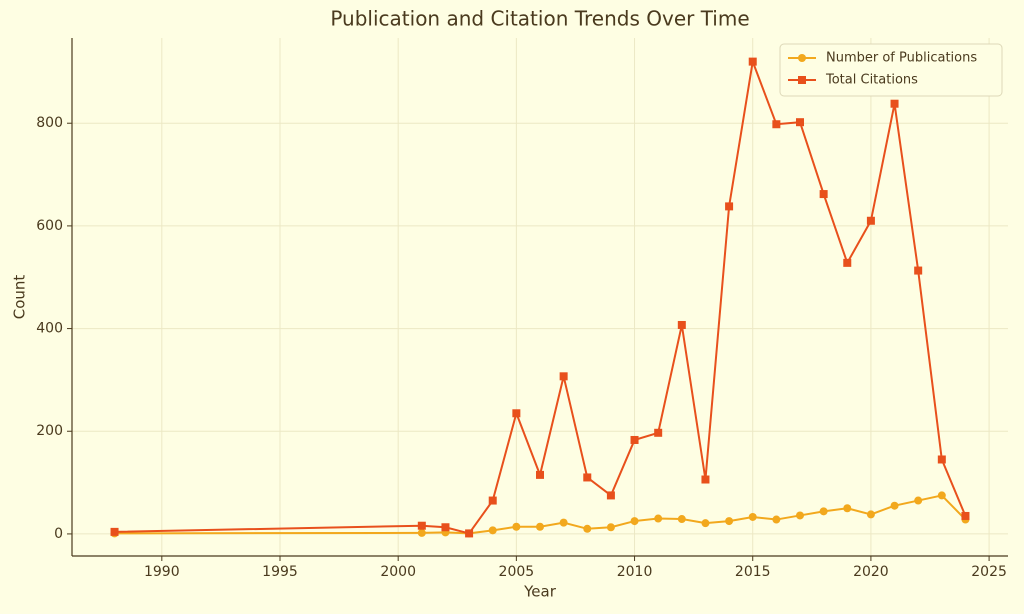 This screenshot has height=614, width=1024. I want to click on y-tick-label: 600, so click(49, 226).